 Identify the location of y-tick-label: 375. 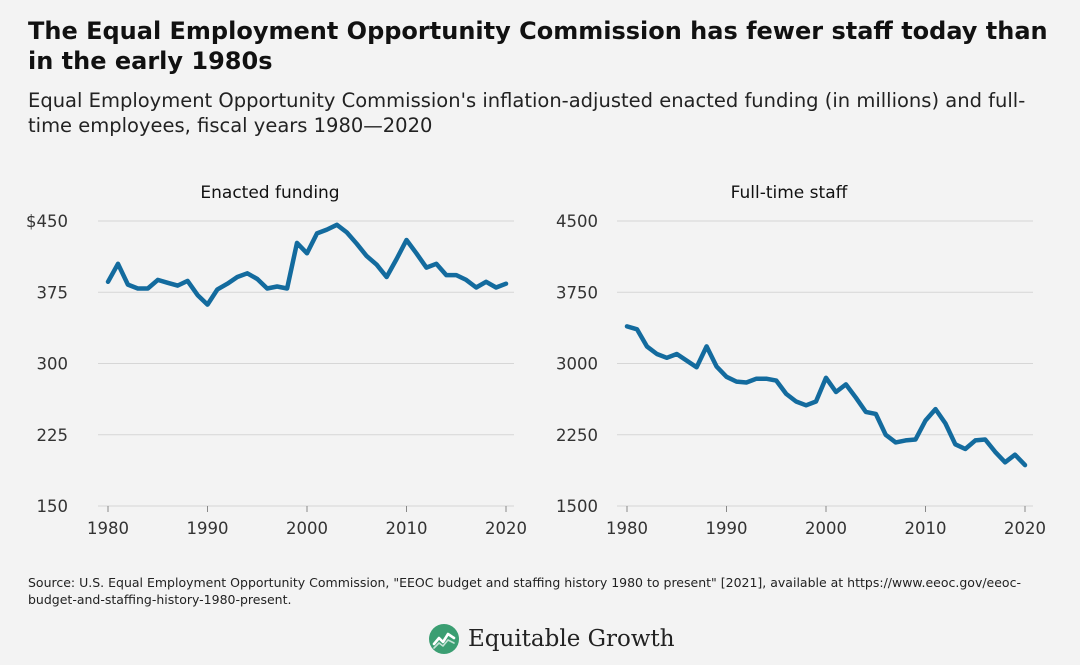
(53, 292).